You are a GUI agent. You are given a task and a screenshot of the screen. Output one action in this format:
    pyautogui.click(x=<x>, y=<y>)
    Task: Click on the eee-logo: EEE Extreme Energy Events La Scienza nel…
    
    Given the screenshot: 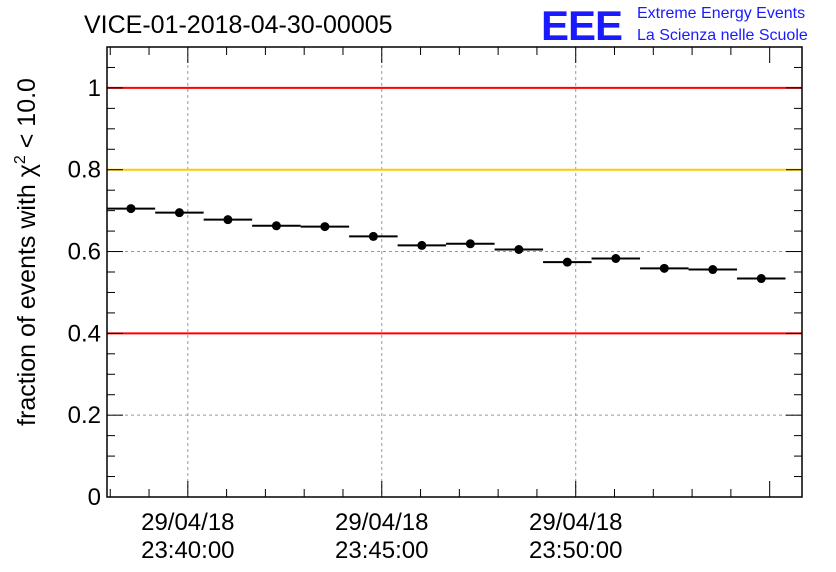 What is the action you would take?
    pyautogui.click(x=674, y=25)
    